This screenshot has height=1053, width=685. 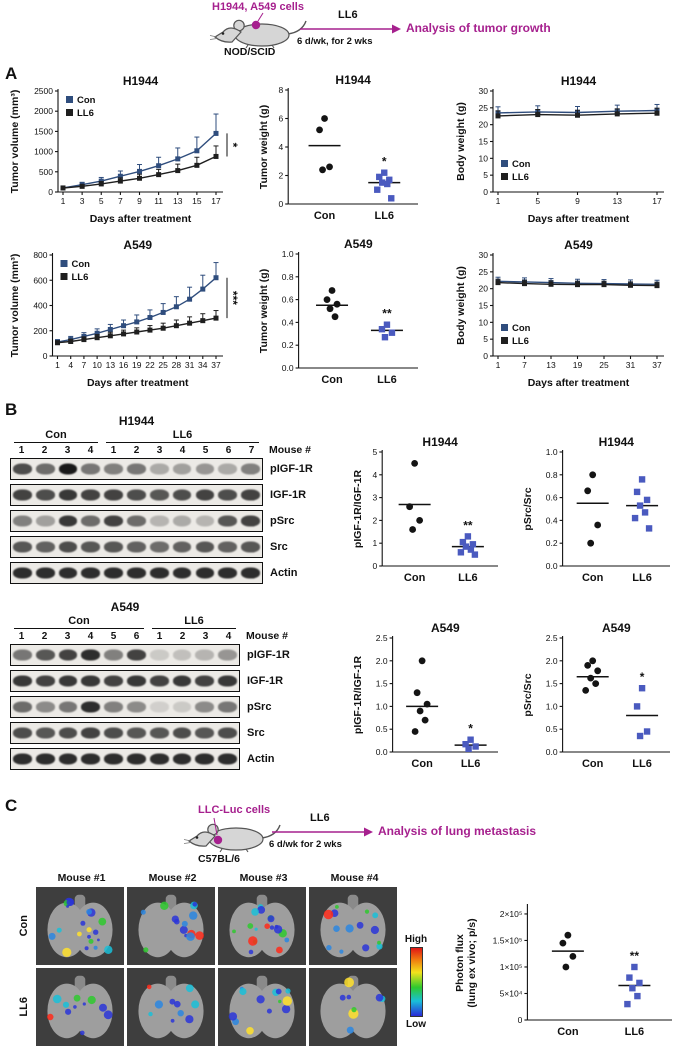 What do you see at coordinates (288, 322) in the screenshot?
I see `svg-text: 0.4` at bounding box center [288, 322].